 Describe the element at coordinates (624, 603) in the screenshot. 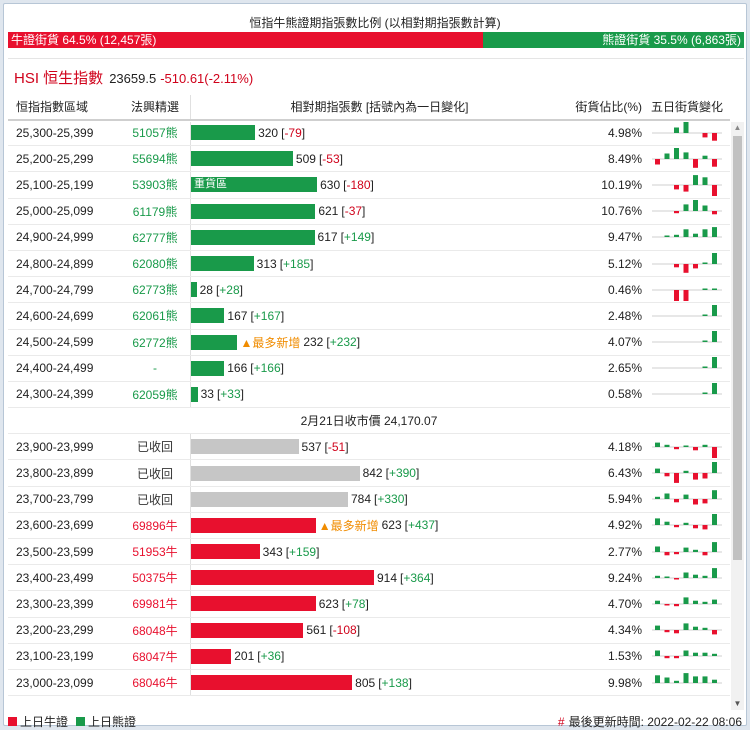

I see `outstanding-pct: 4.70%` at that location.